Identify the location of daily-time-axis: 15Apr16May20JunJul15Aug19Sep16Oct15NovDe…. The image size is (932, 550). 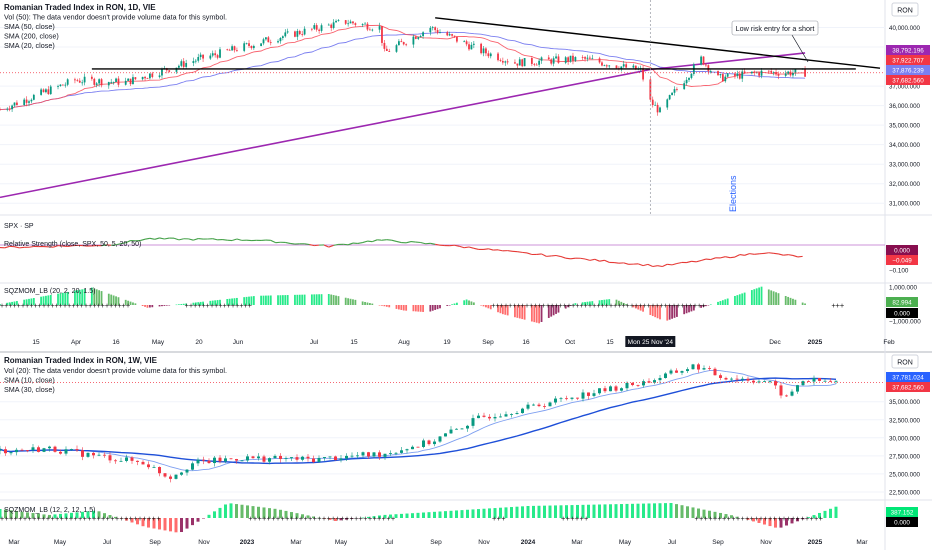
(463, 341).